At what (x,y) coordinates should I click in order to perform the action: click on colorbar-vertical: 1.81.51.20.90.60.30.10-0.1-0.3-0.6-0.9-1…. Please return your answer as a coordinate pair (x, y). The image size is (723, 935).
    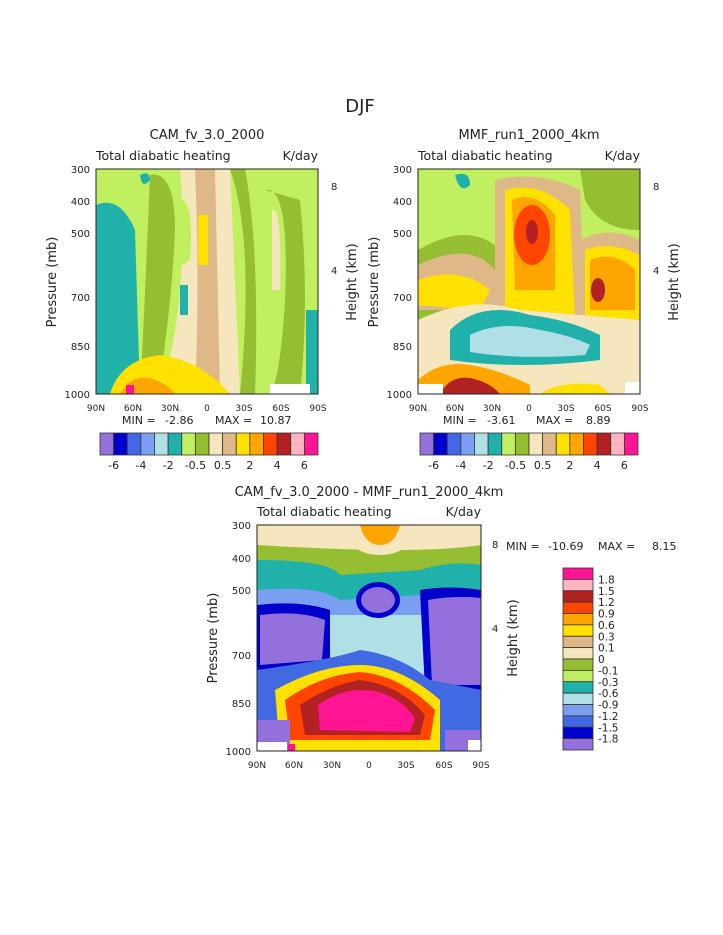
    Looking at the image, I should click on (590, 659).